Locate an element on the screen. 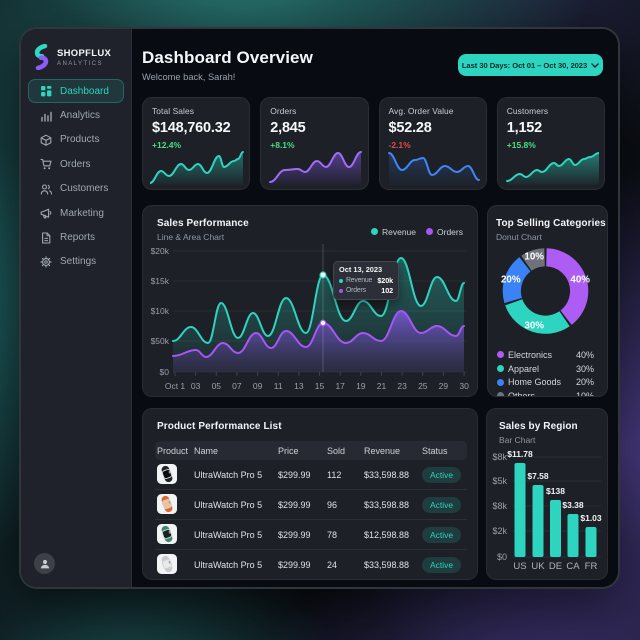 This screenshot has height=640, width=640. svg-text: 13 is located at coordinates (299, 386).